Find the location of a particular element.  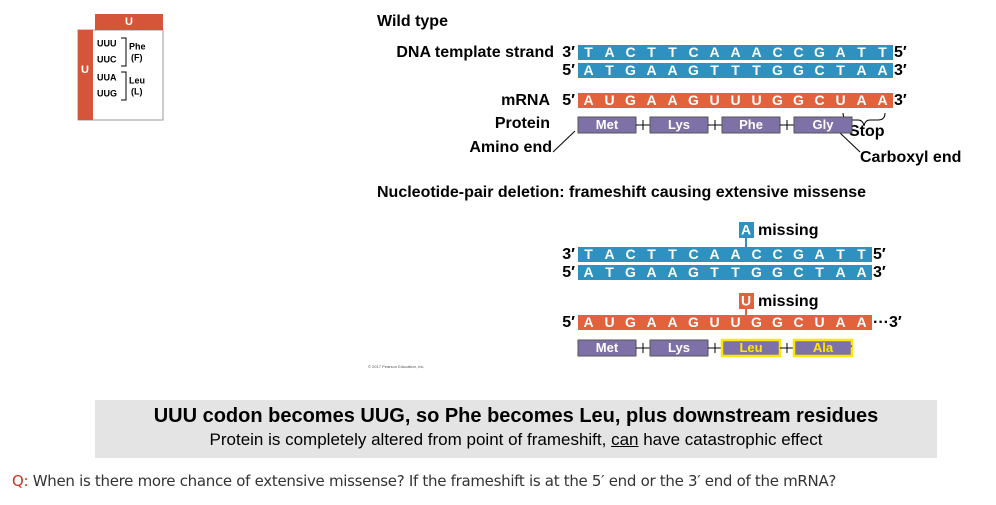

amino-acid-label: Leu is located at coordinates (750, 347).